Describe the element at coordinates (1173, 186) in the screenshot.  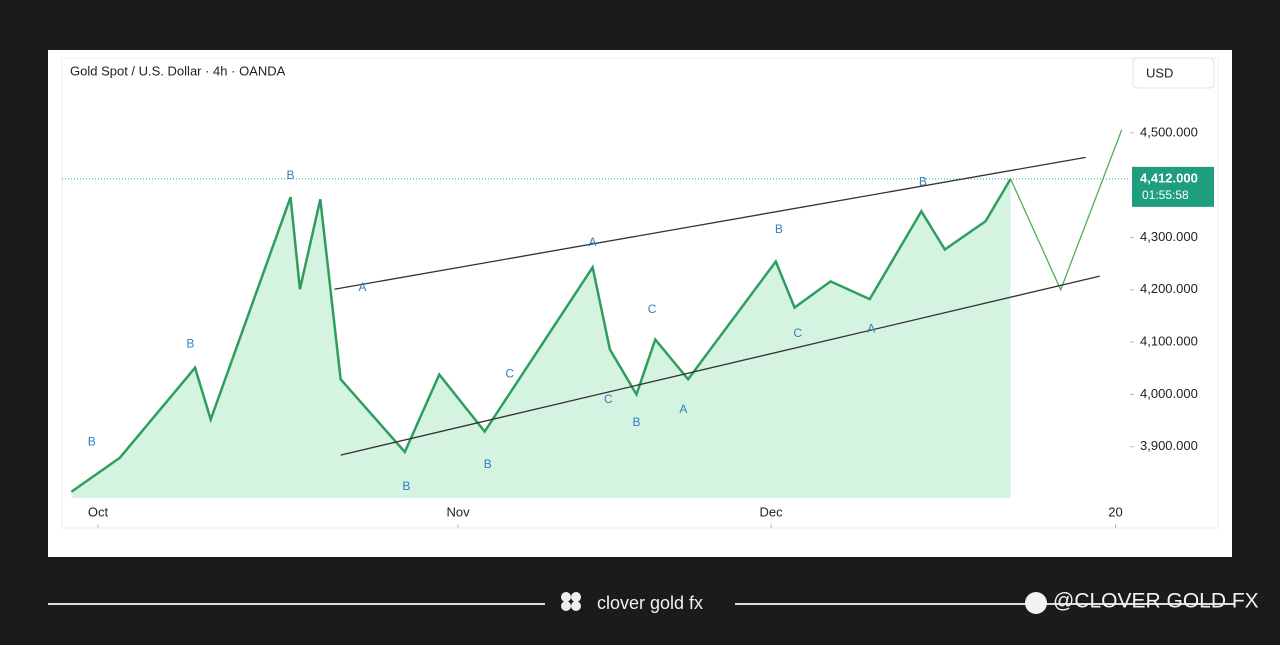
I see `last-price-box` at that location.